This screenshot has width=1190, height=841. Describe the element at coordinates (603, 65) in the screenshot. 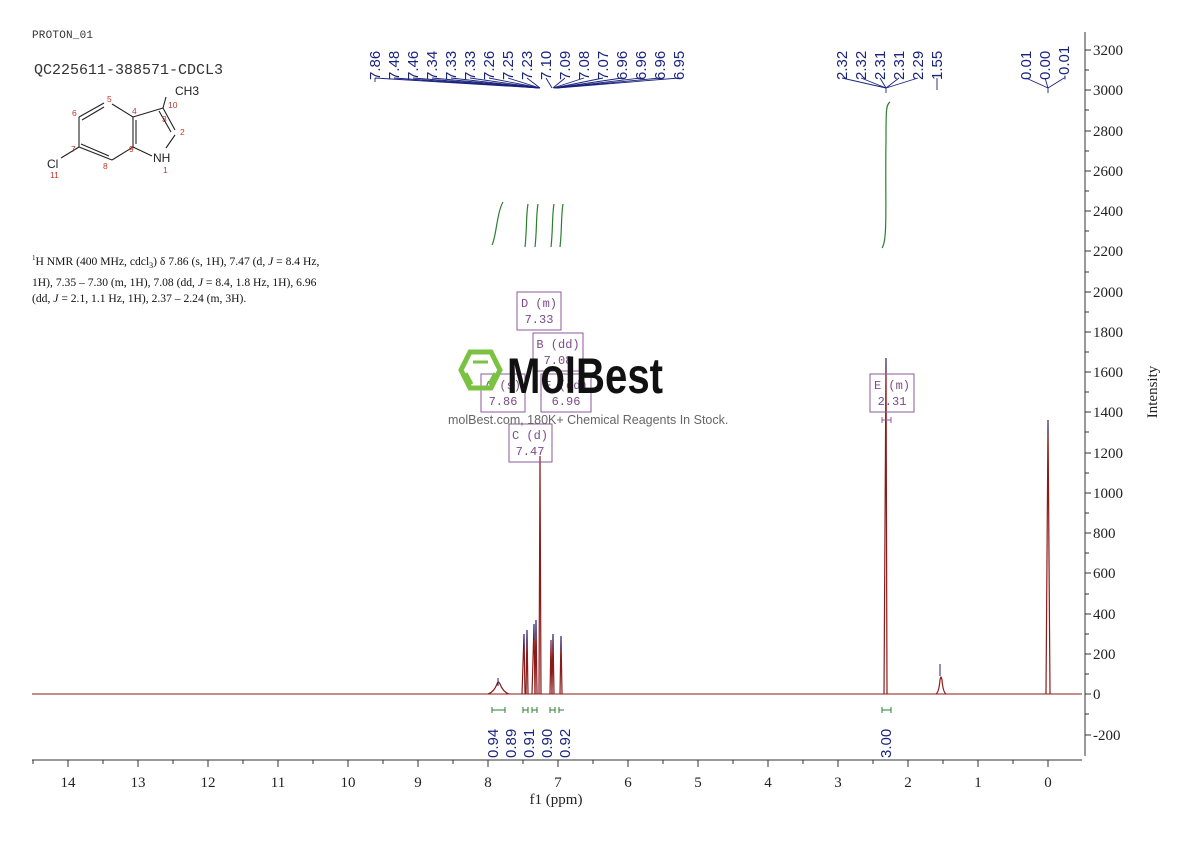

I see `svg-text: 7.07` at that location.